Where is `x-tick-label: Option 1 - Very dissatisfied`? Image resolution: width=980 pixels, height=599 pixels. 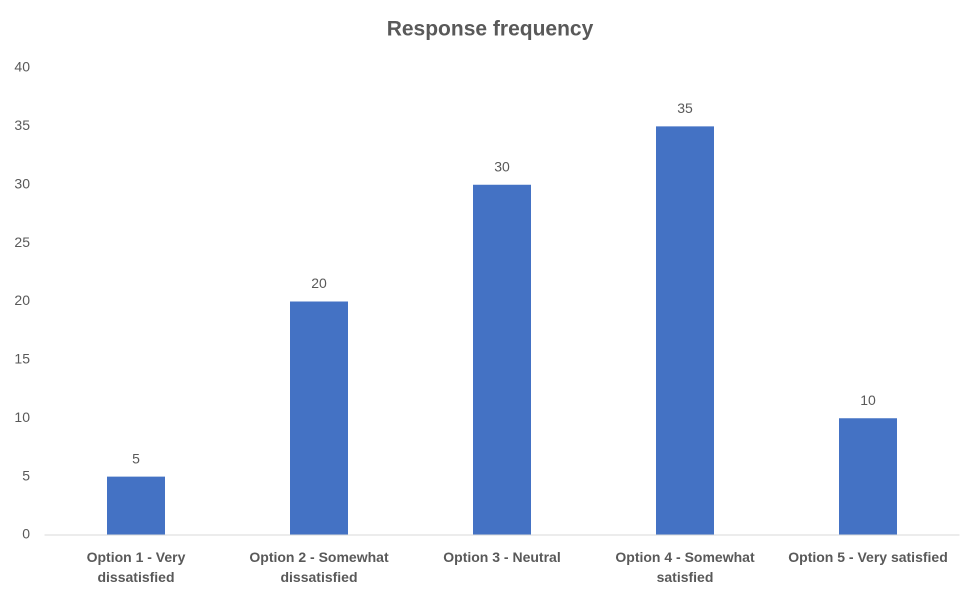 x-tick-label: Option 1 - Very dissatisfied is located at coordinates (136, 567).